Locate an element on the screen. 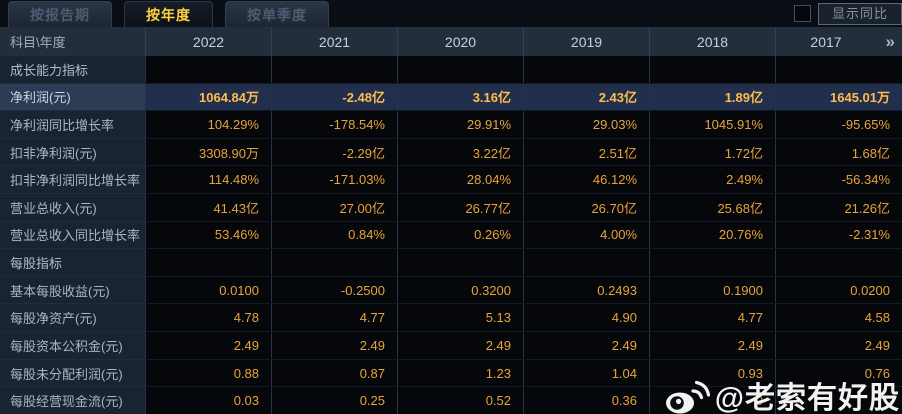 The image size is (902, 414). row-label: 每股净资产(元) is located at coordinates (72, 318).